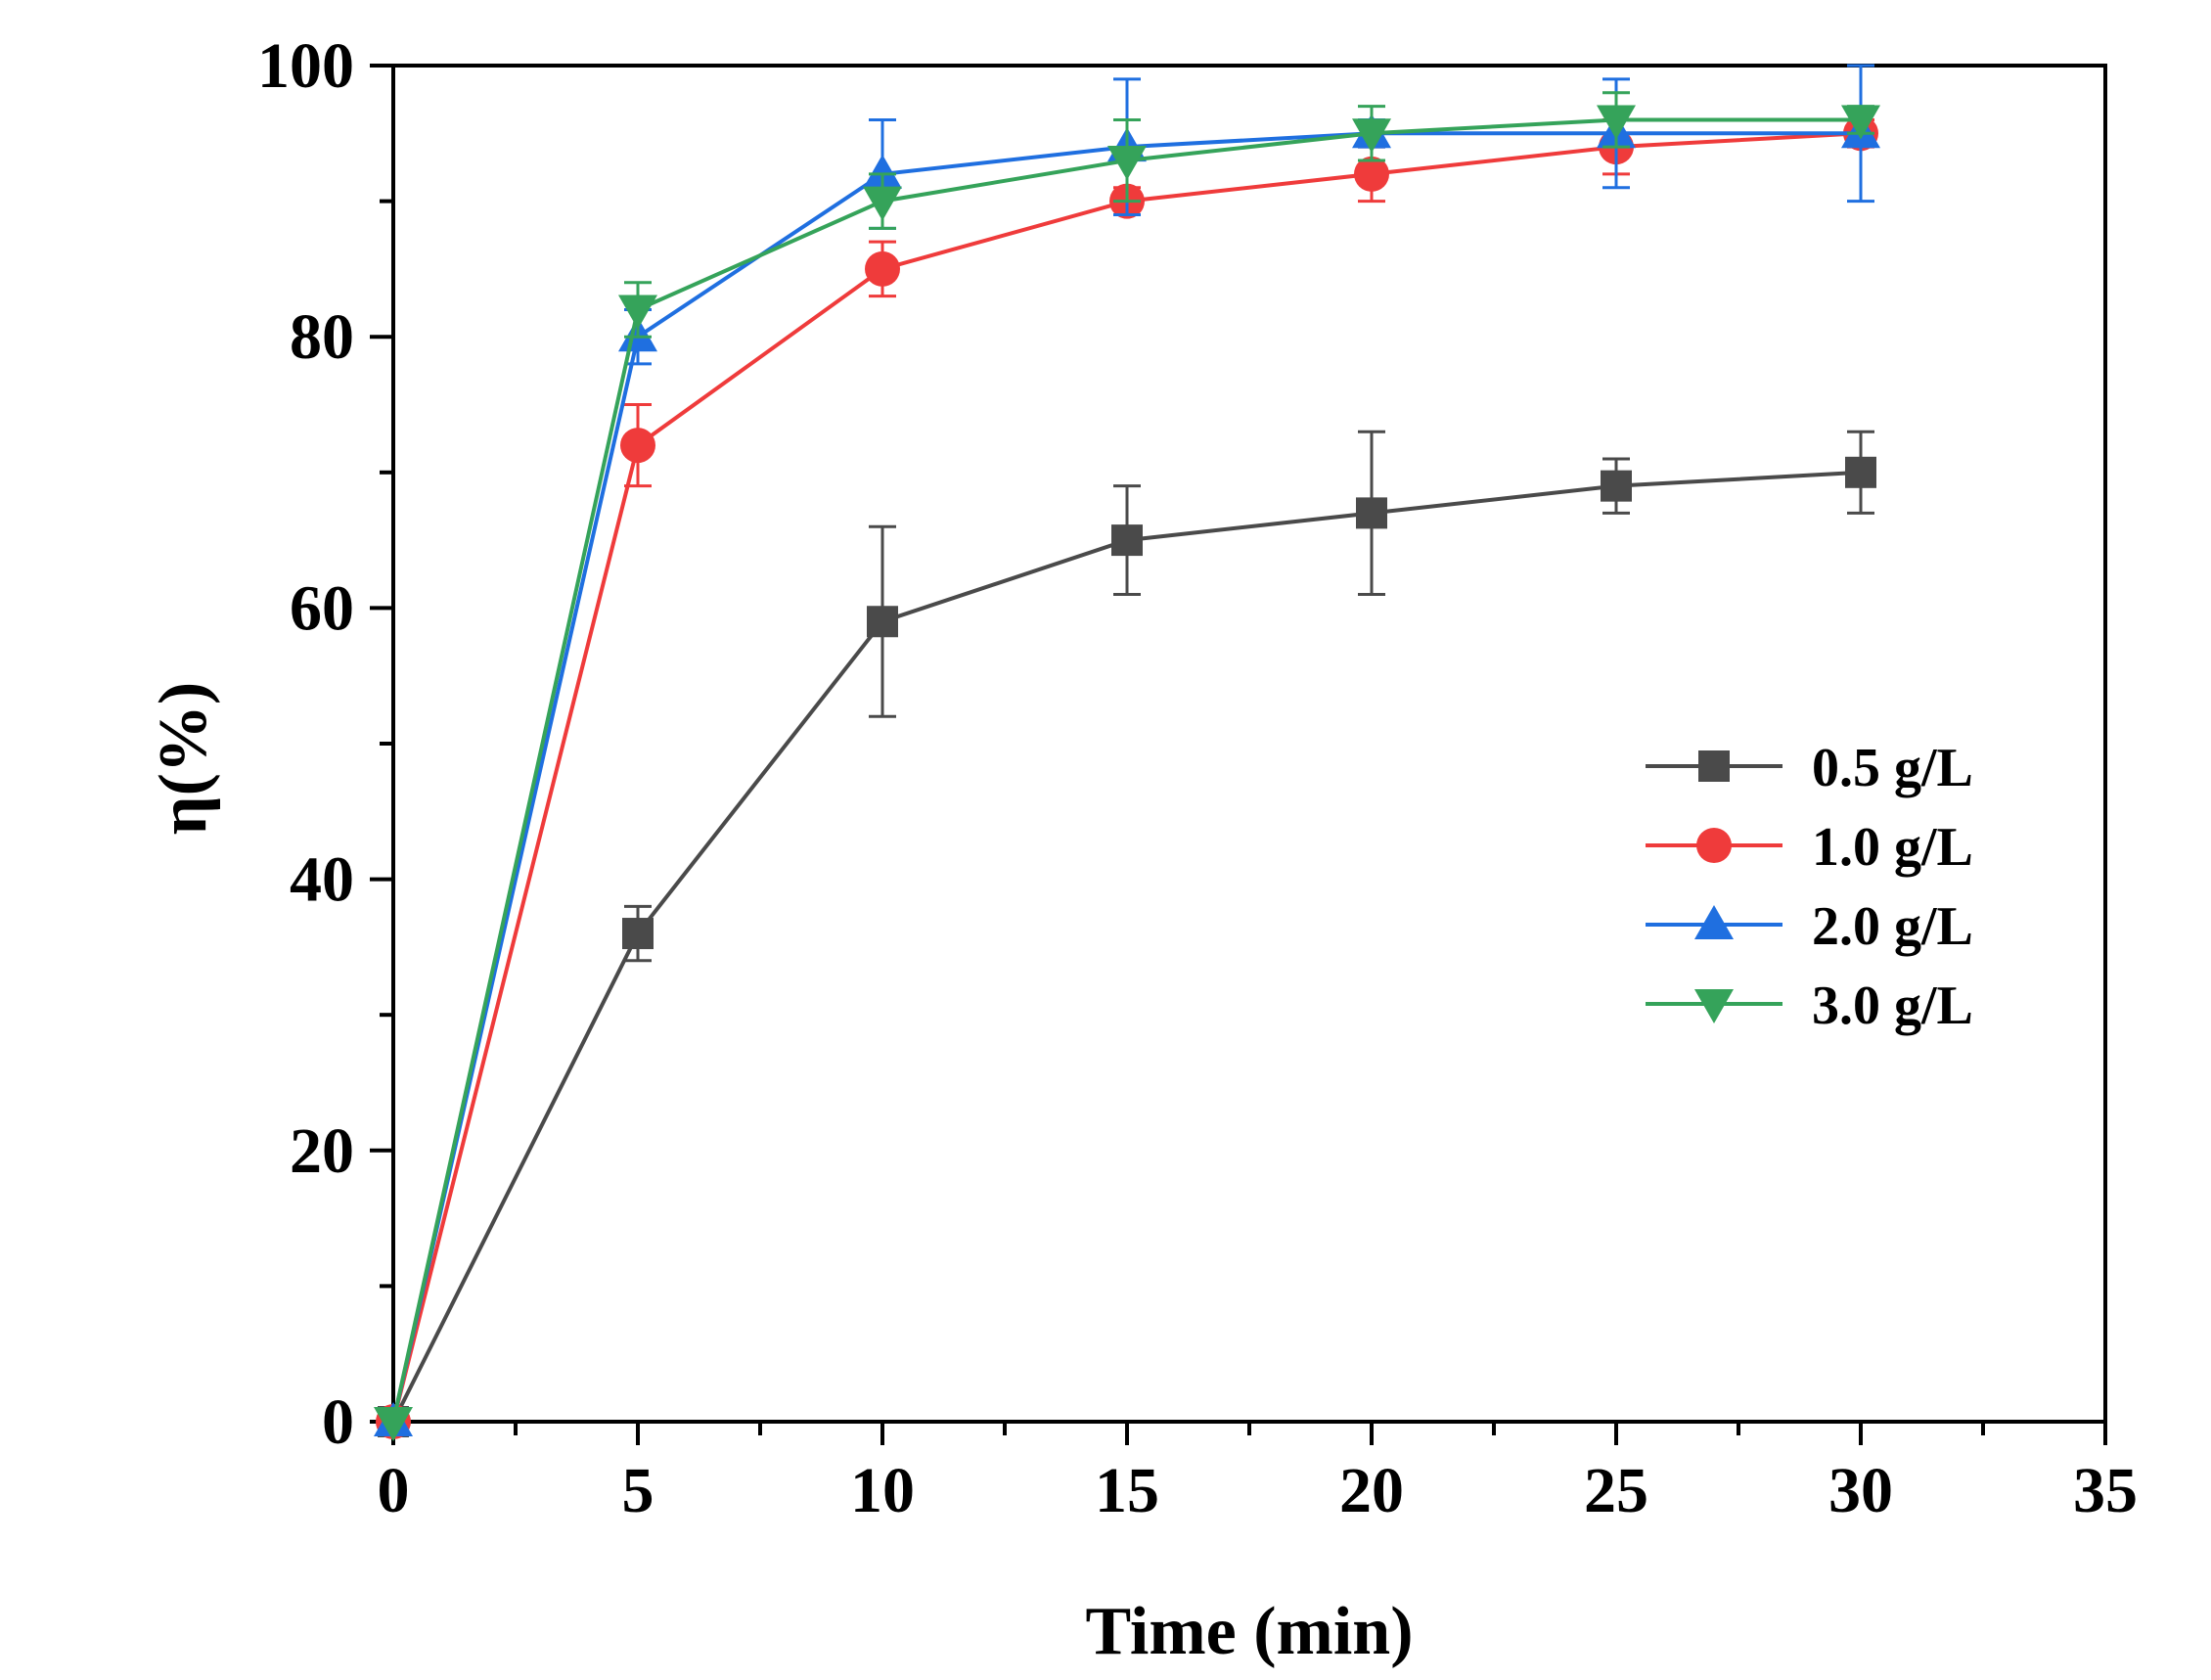 This screenshot has height=1680, width=2211. What do you see at coordinates (1371, 1490) in the screenshot?
I see `x-tick-label: 20` at bounding box center [1371, 1490].